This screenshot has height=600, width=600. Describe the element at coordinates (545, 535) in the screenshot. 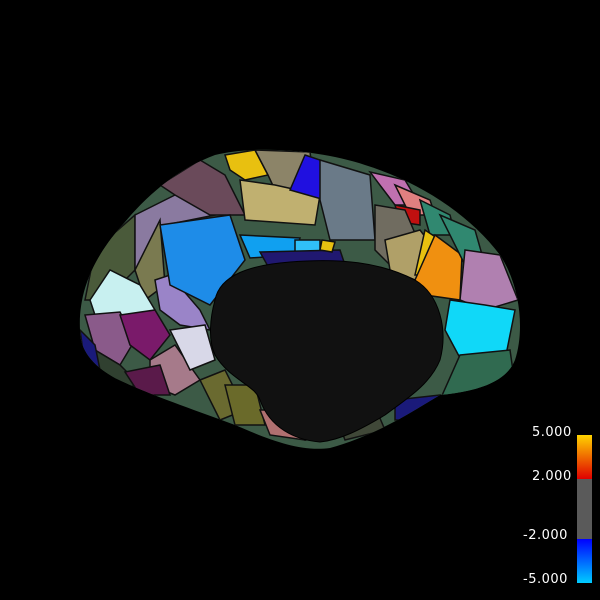

I see `colorbar-label-lower-threshold: -2.000` at that location.